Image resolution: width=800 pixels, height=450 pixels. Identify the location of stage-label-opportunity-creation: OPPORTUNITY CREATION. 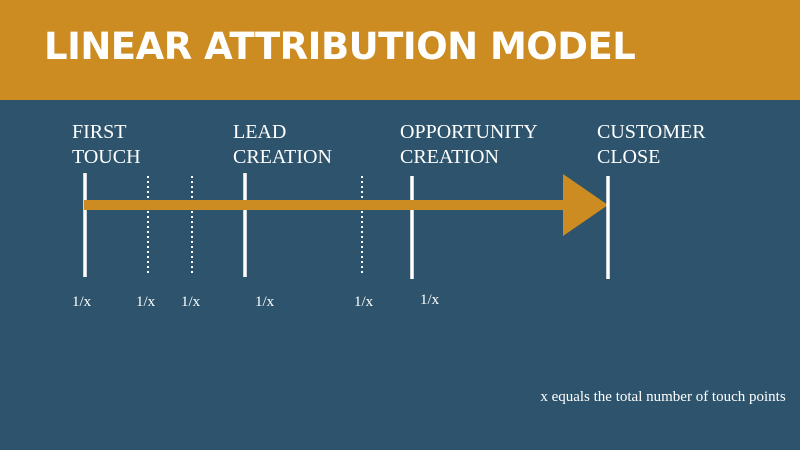
(469, 145).